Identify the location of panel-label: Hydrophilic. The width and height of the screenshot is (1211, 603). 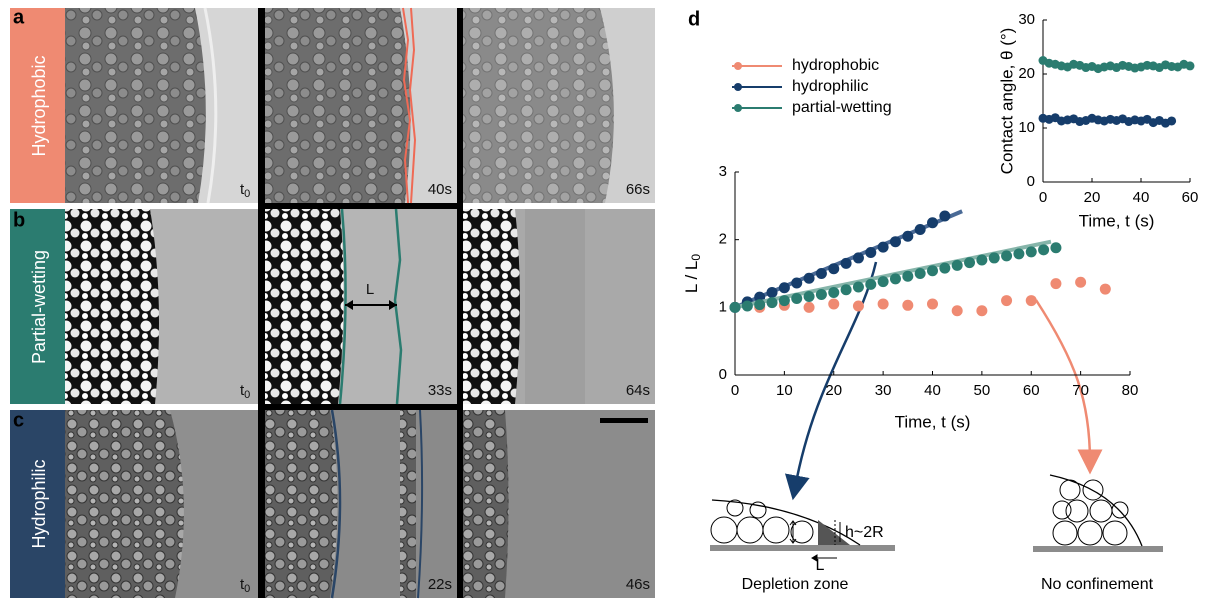
(39, 503).